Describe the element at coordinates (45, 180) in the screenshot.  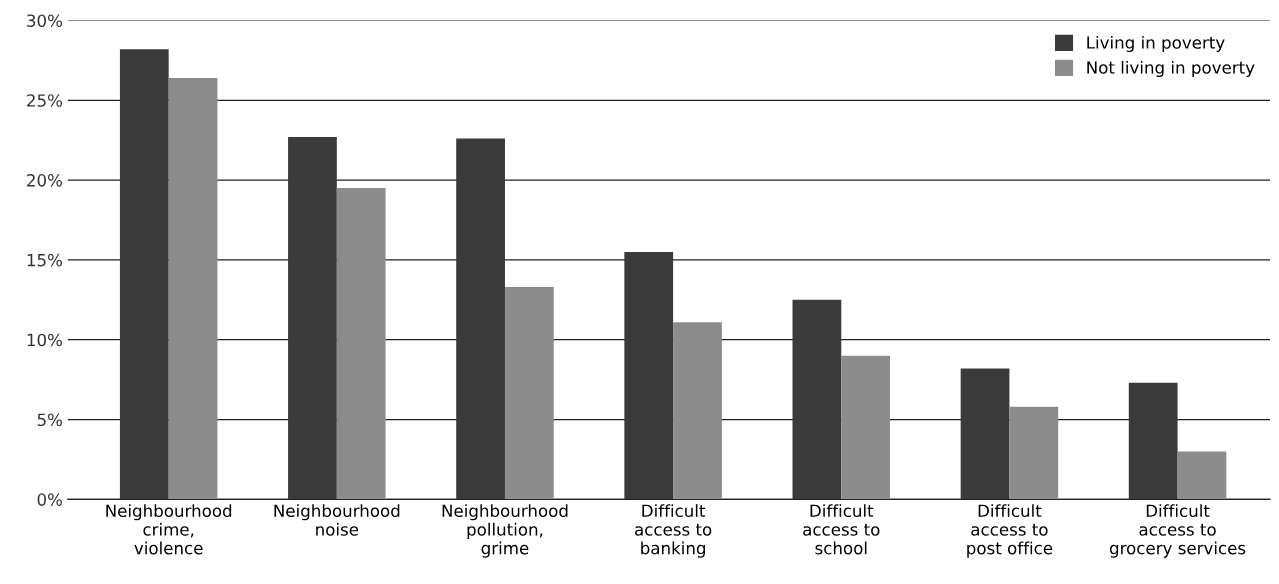
I see `y-tick-label: 20%` at that location.